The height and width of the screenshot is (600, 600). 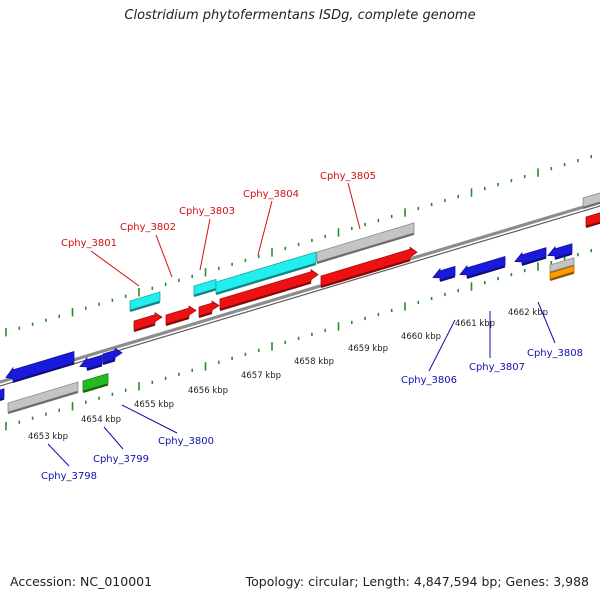 What do you see at coordinates (207, 211) in the screenshot?
I see `gene-label: Cphy_3803` at bounding box center [207, 211].